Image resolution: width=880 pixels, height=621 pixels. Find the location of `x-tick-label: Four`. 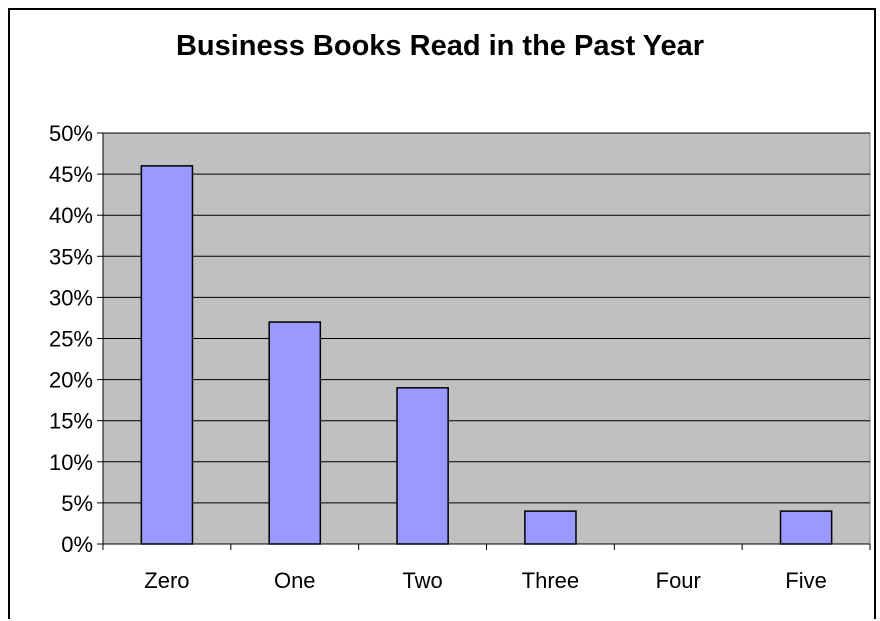

x-tick-label: Four is located at coordinates (678, 580).